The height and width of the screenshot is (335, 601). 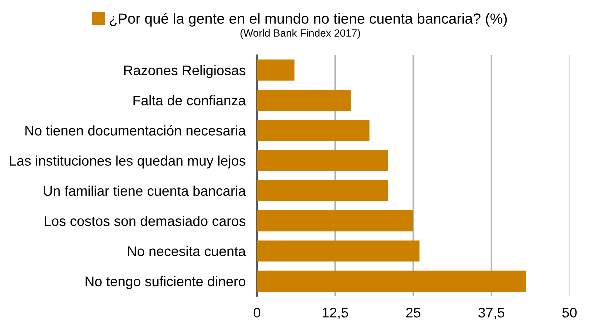 What do you see at coordinates (569, 313) in the screenshot?
I see `x-tick-label: 50` at bounding box center [569, 313].